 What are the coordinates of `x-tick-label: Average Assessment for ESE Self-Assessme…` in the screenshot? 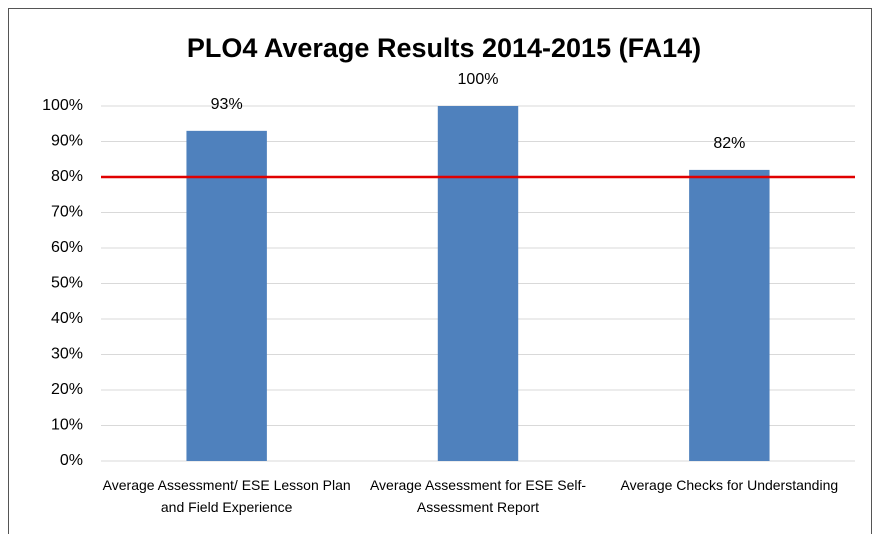 It's located at (478, 496).